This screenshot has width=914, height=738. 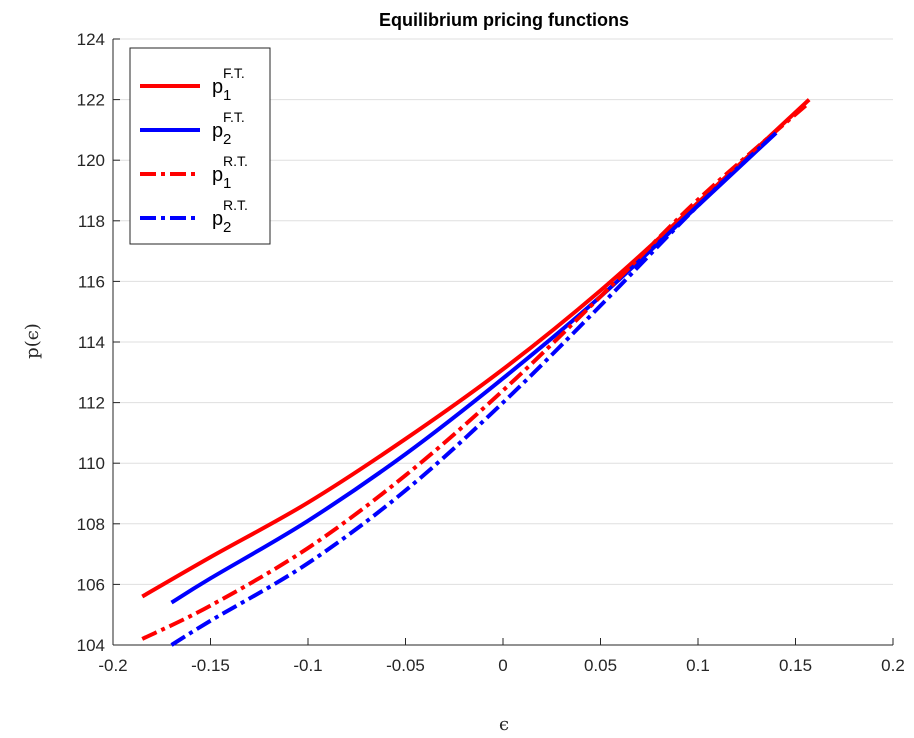 I want to click on x-tick-label: -0.2, so click(x=112, y=665).